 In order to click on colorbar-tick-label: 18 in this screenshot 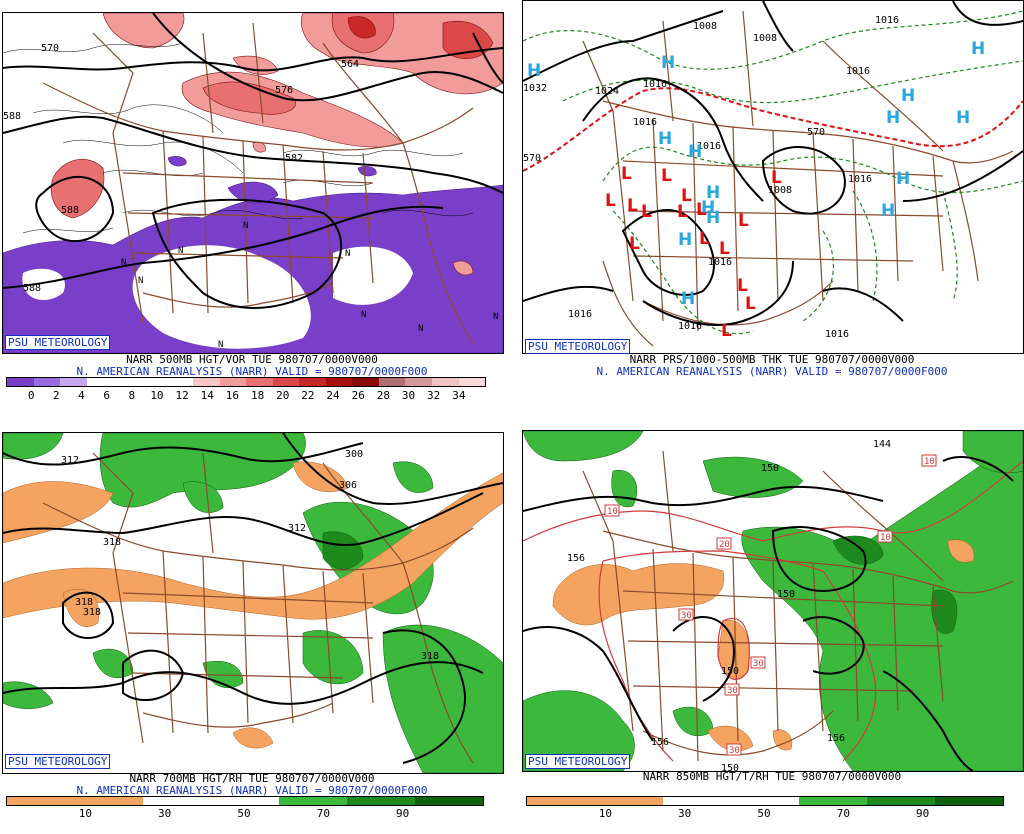, I will do `click(257, 395)`.